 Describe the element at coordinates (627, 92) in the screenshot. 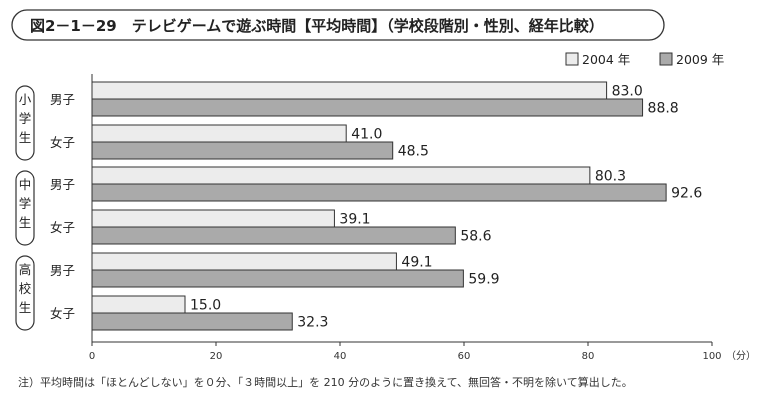

I see `value-label-s1-1: 83.0` at that location.